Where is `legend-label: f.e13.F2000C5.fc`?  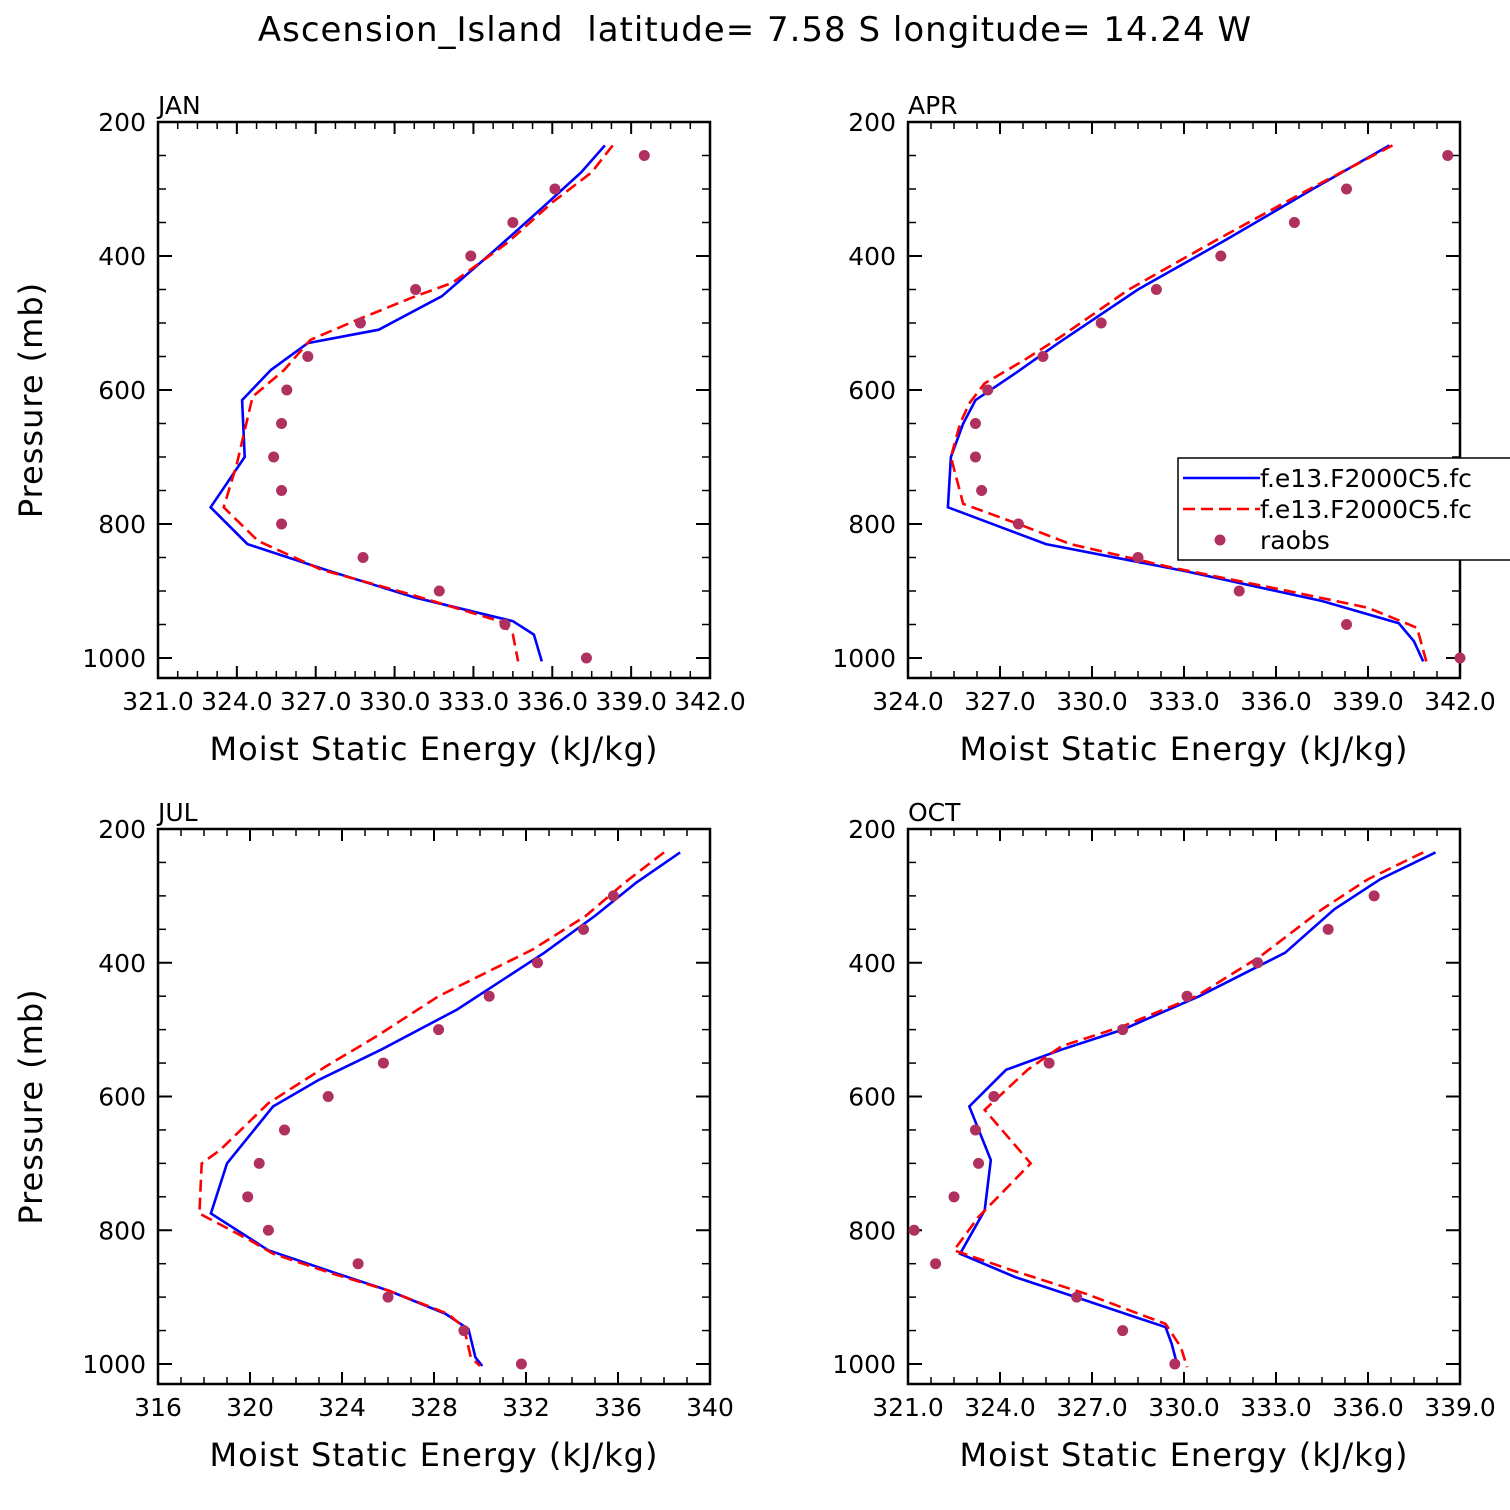
legend-label: f.e13.F2000C5.fc is located at coordinates (1366, 509).